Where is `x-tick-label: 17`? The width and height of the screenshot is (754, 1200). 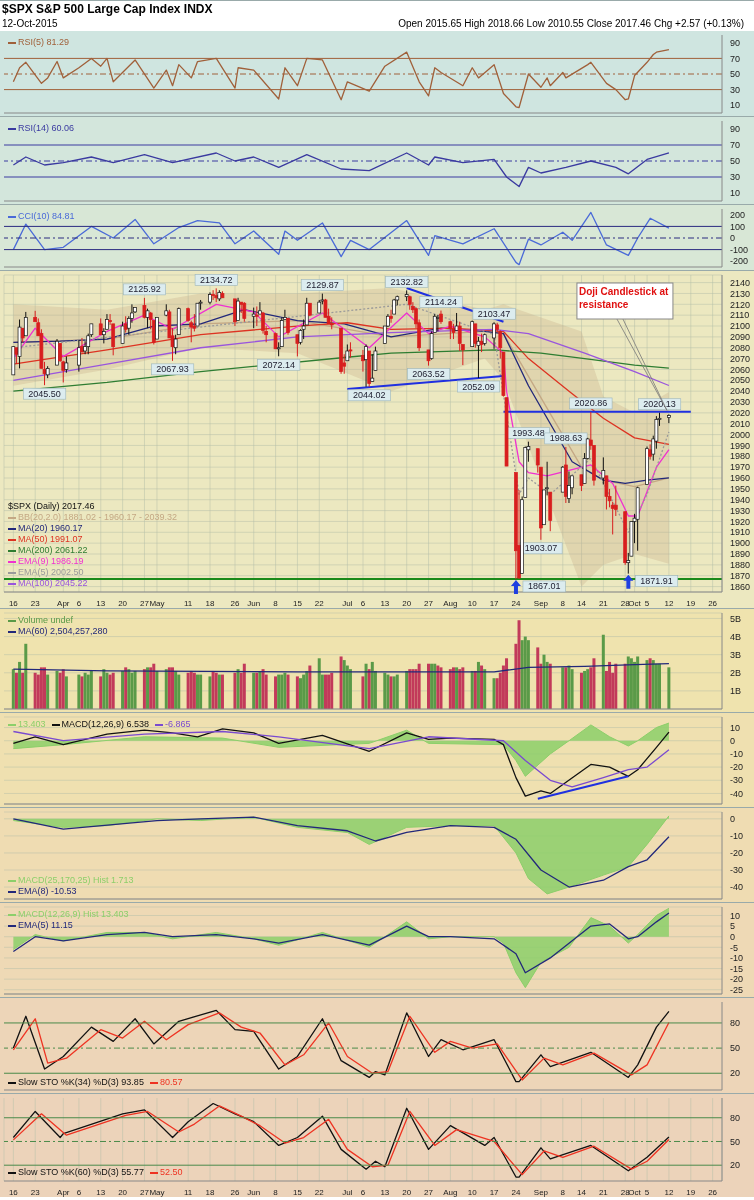 x-tick-label: 17 is located at coordinates (494, 603).